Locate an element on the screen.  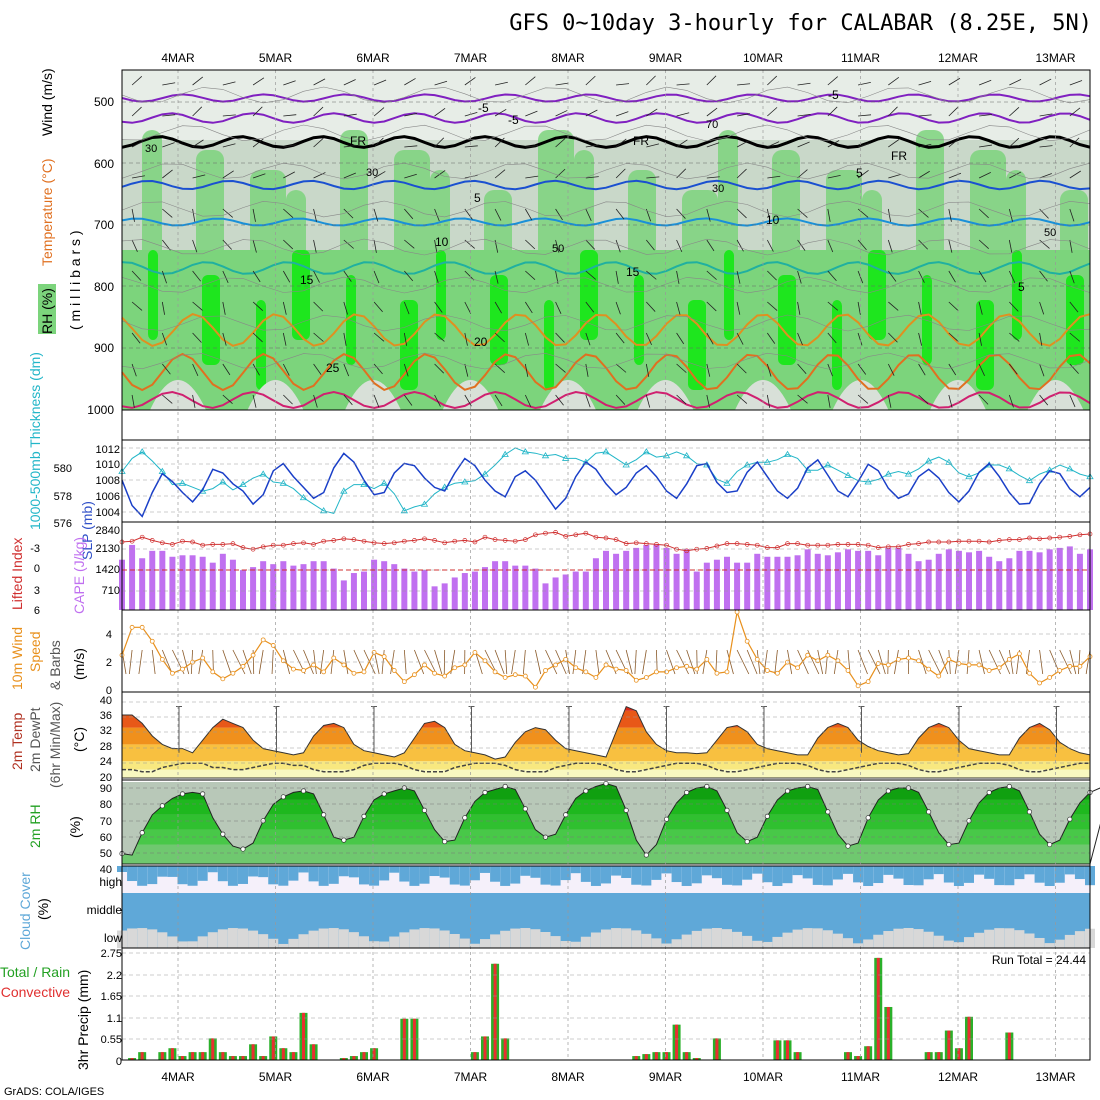
isotherm-label: 15 is located at coordinates (307, 280).